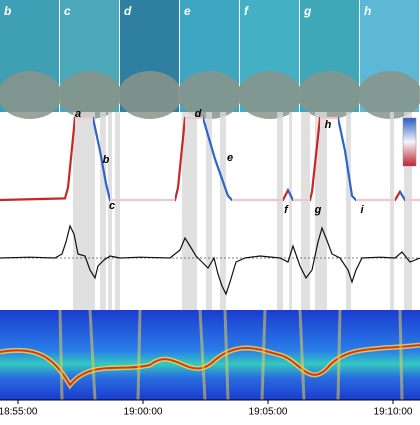 The image size is (420, 425). What do you see at coordinates (318, 210) in the screenshot?
I see `annotation: g` at bounding box center [318, 210].